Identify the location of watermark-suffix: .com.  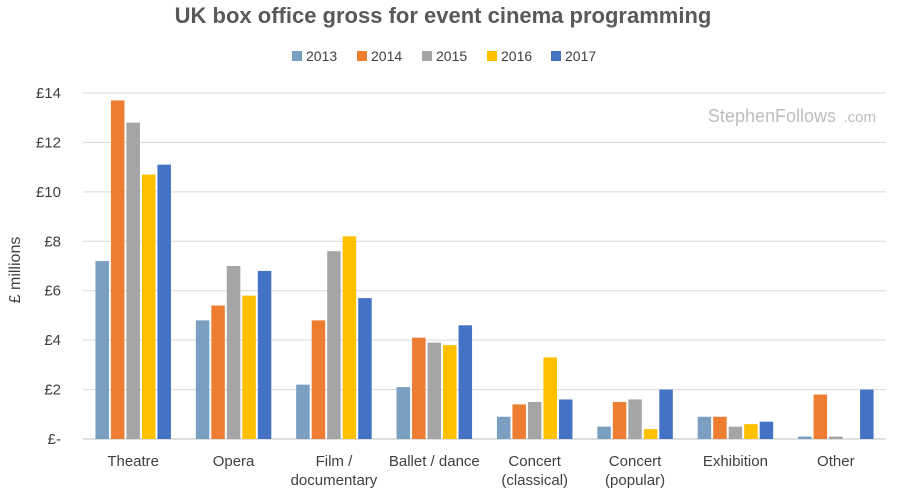
(859, 117).